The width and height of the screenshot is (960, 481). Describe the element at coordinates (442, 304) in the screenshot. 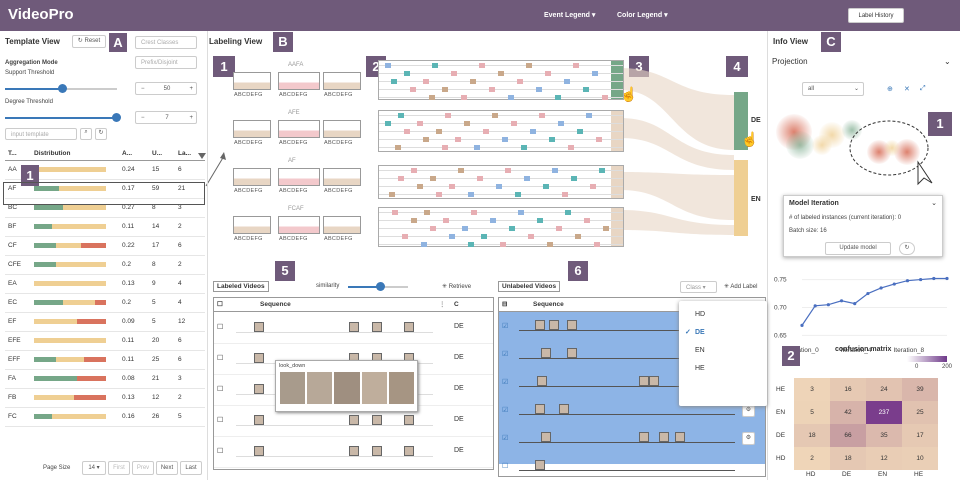

I see `col-menu-icon: ⋮` at that location.